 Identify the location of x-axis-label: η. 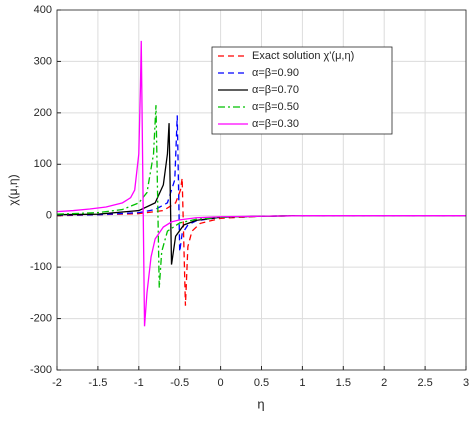
(260, 403).